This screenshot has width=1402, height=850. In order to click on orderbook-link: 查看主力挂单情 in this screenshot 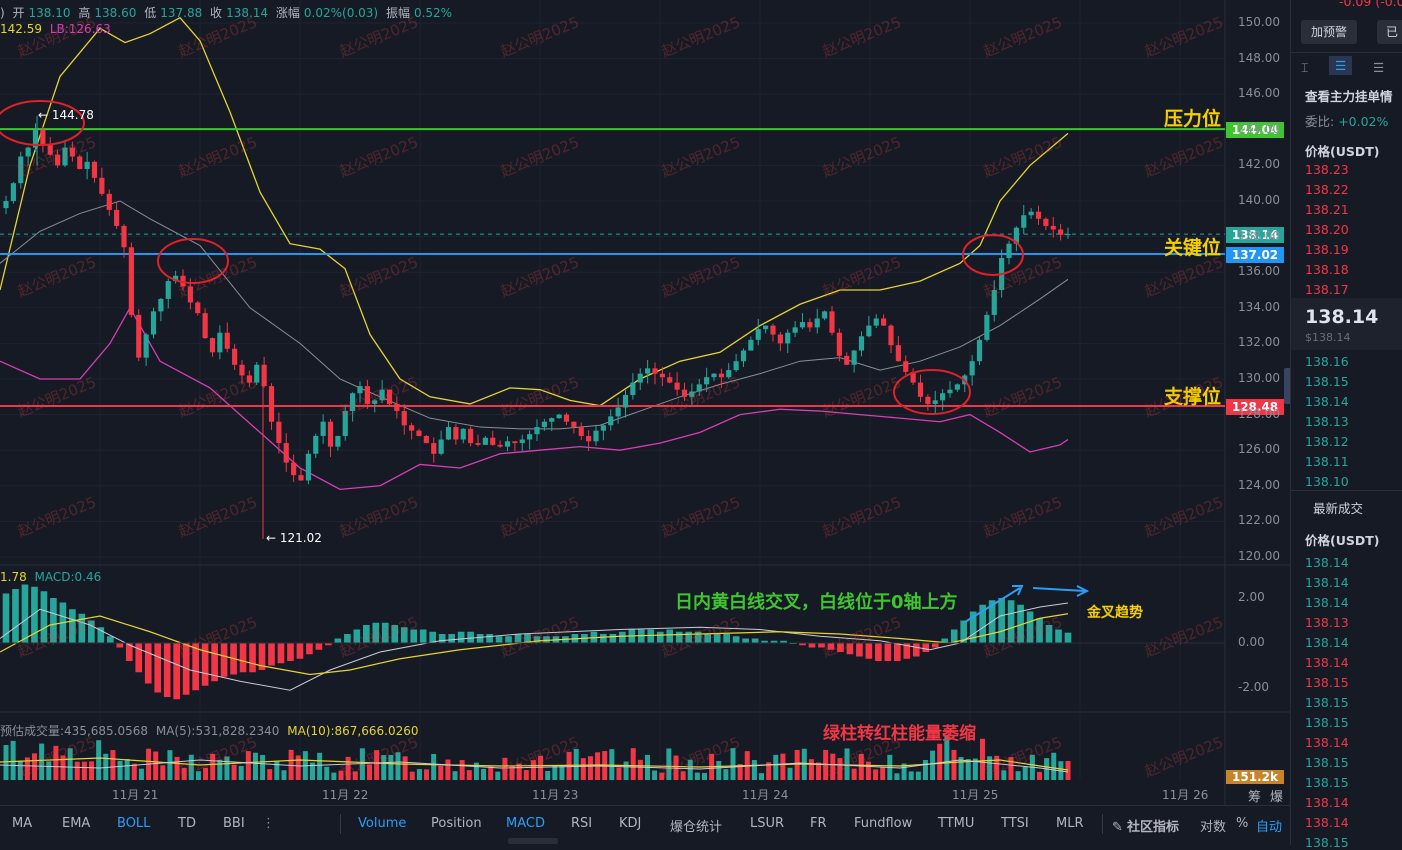, I will do `click(1349, 96)`.